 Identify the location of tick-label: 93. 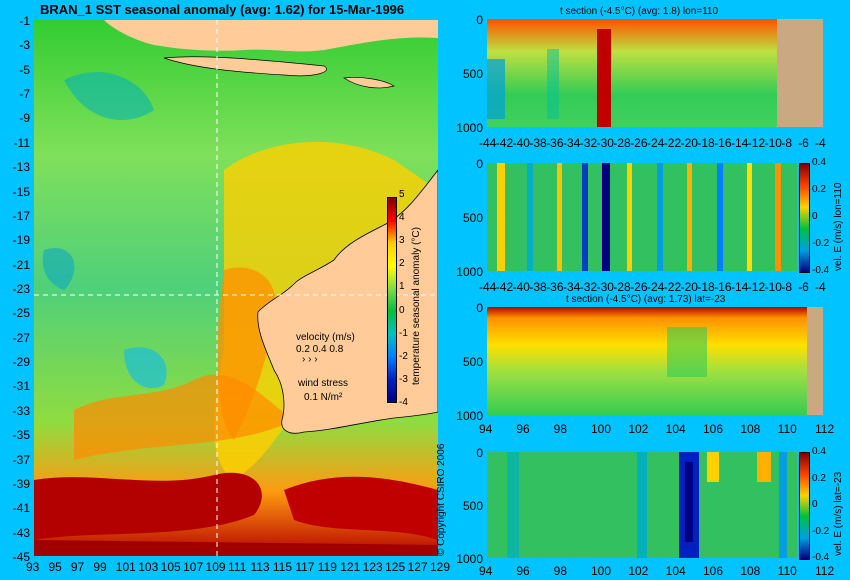
(33, 567).